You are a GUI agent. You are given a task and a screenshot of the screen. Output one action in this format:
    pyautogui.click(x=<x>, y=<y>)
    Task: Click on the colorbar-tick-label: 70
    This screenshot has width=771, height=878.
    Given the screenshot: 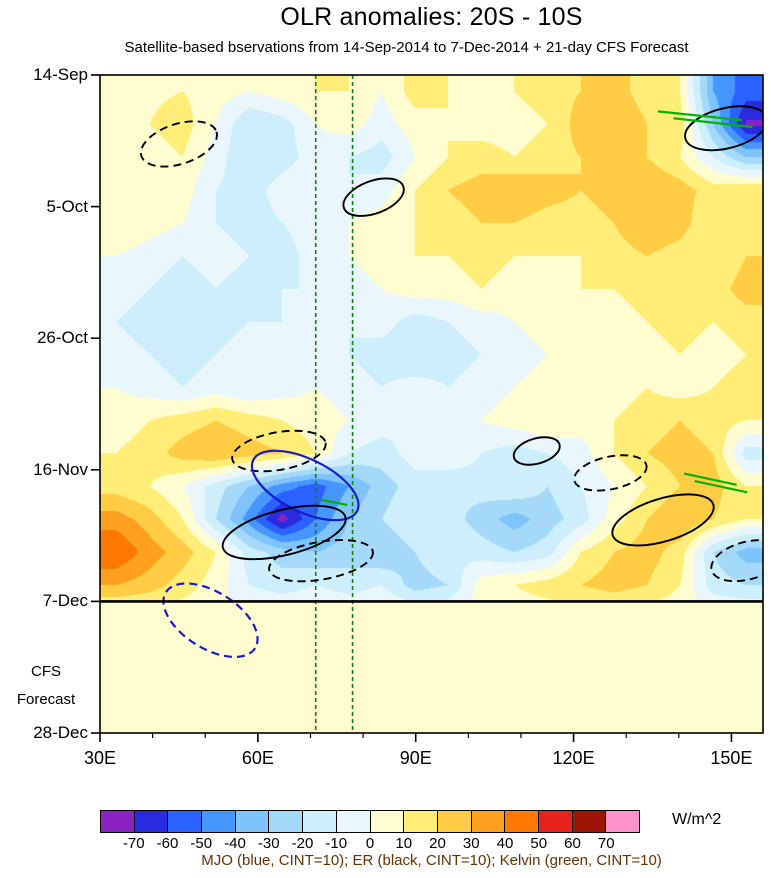 What is the action you would take?
    pyautogui.click(x=606, y=843)
    